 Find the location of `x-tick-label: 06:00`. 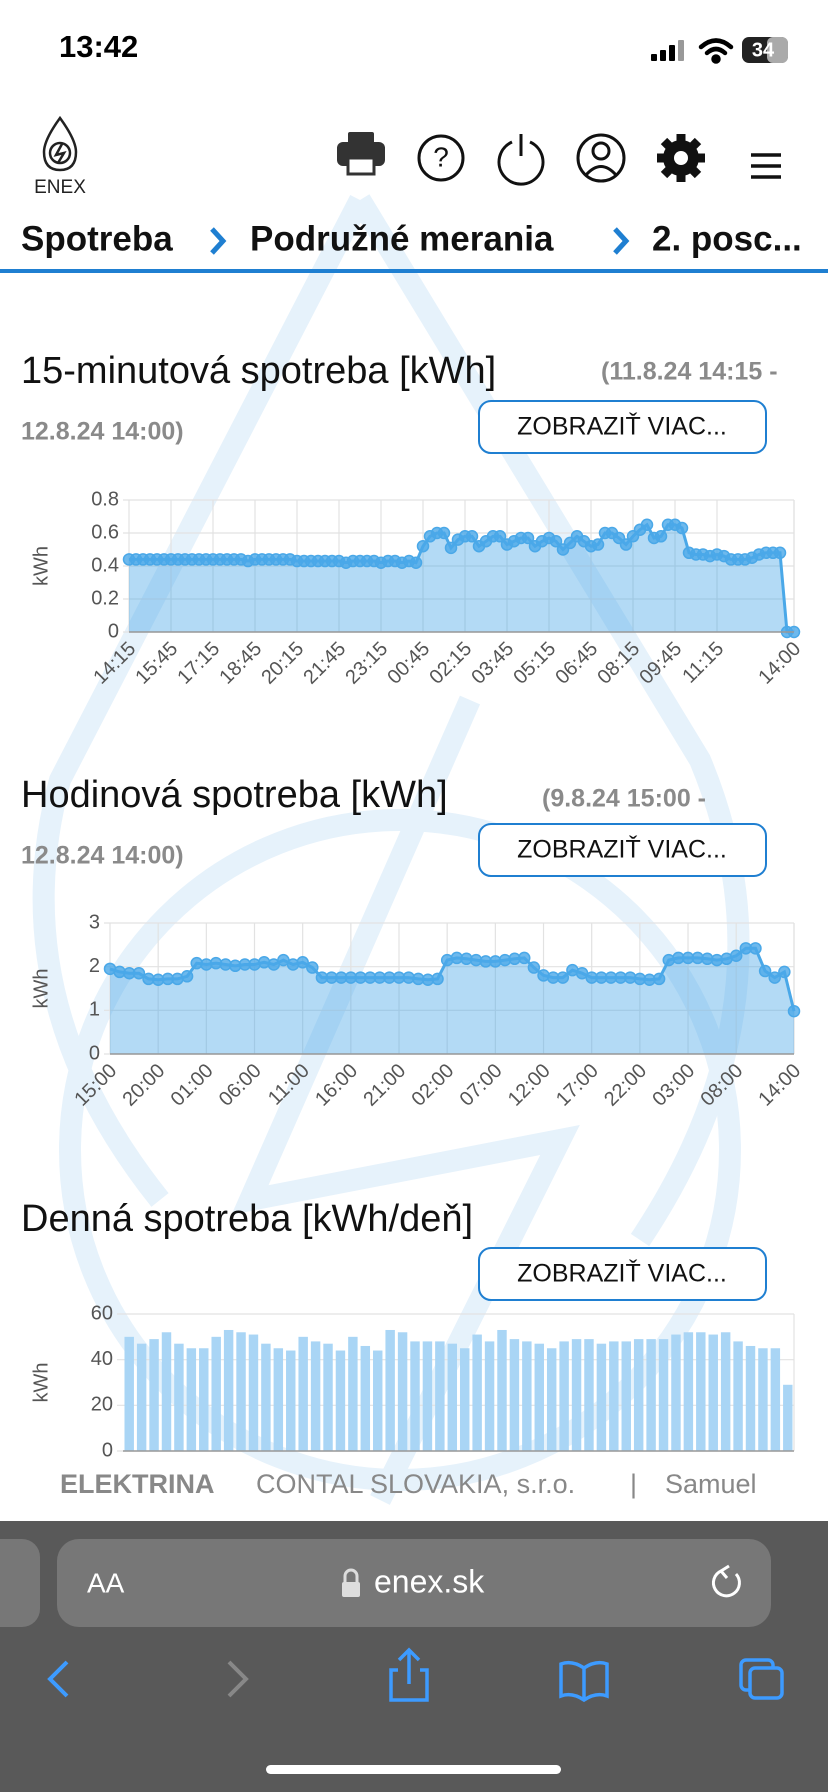

x-tick-label: 06:00 is located at coordinates (240, 1085).